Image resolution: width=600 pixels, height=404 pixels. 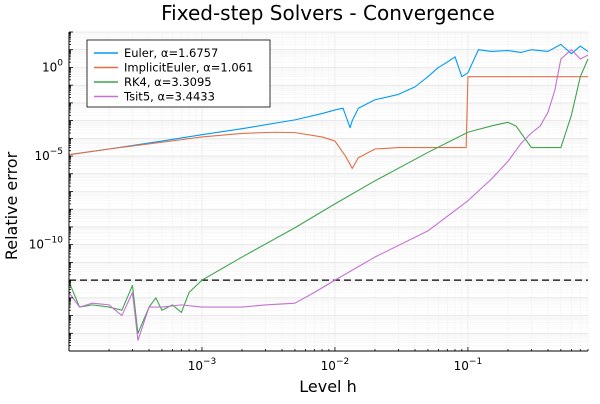 What do you see at coordinates (188, 68) in the screenshot?
I see `legend-label-implicit-euler: ImplicitEuler, α=1.061` at bounding box center [188, 68].